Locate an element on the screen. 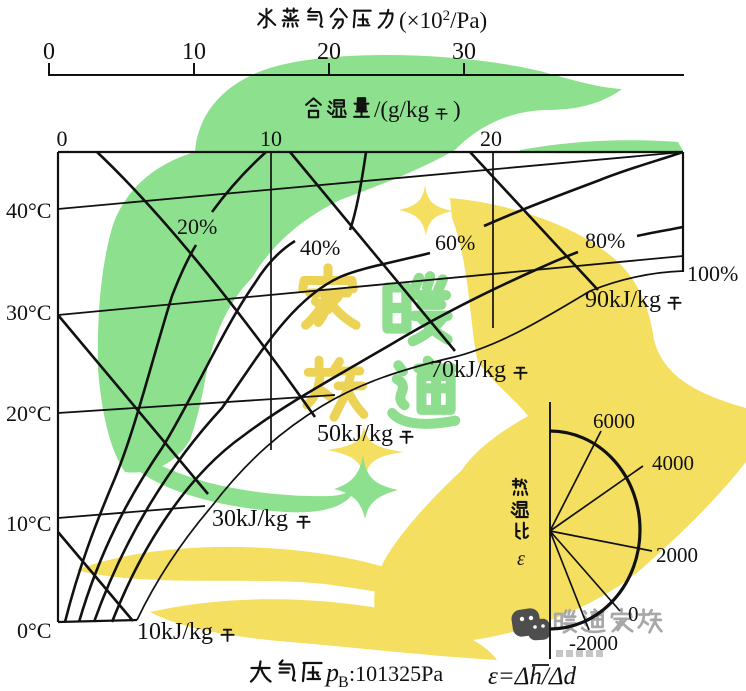 The width and height of the screenshot is (746, 691). svg-text: 20°C is located at coordinates (28, 413).